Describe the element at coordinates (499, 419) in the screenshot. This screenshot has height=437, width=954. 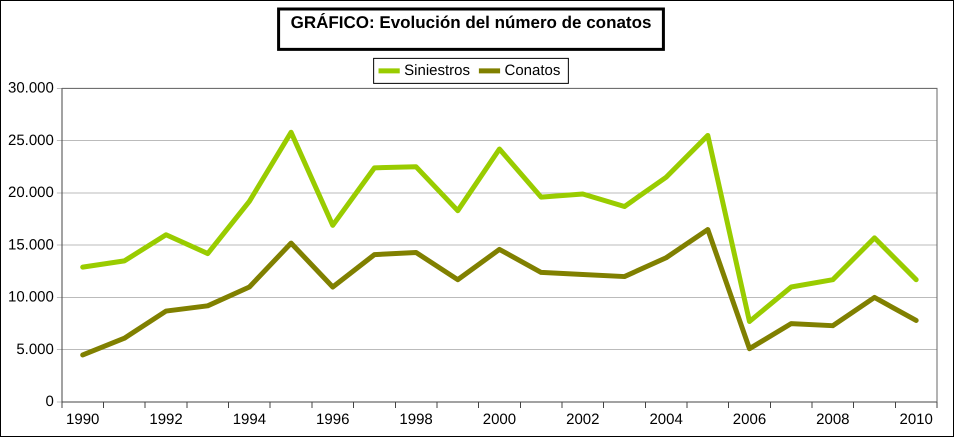
I see `x-tick-label: 2000` at that location.